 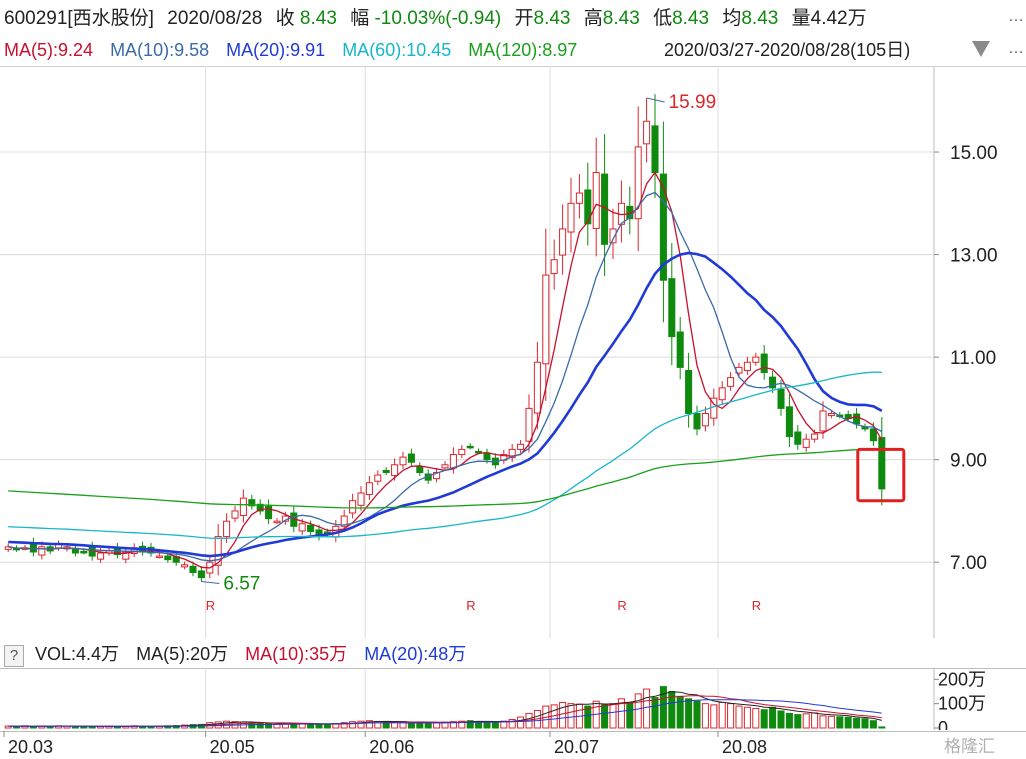 I want to click on open-field: 开8.43, so click(x=543, y=18).